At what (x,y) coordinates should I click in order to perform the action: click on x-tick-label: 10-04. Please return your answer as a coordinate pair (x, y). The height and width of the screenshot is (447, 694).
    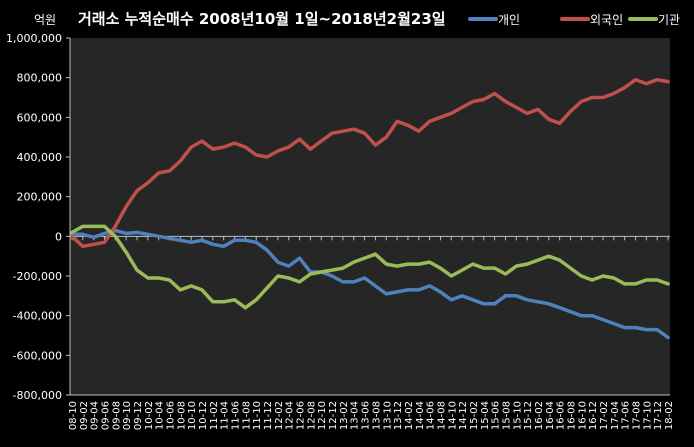
    Looking at the image, I should click on (160, 415).